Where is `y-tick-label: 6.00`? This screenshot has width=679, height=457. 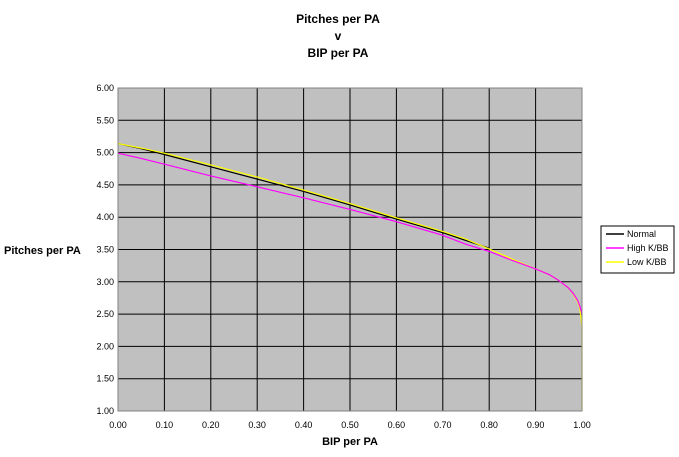 y-tick-label: 6.00 is located at coordinates (105, 88).